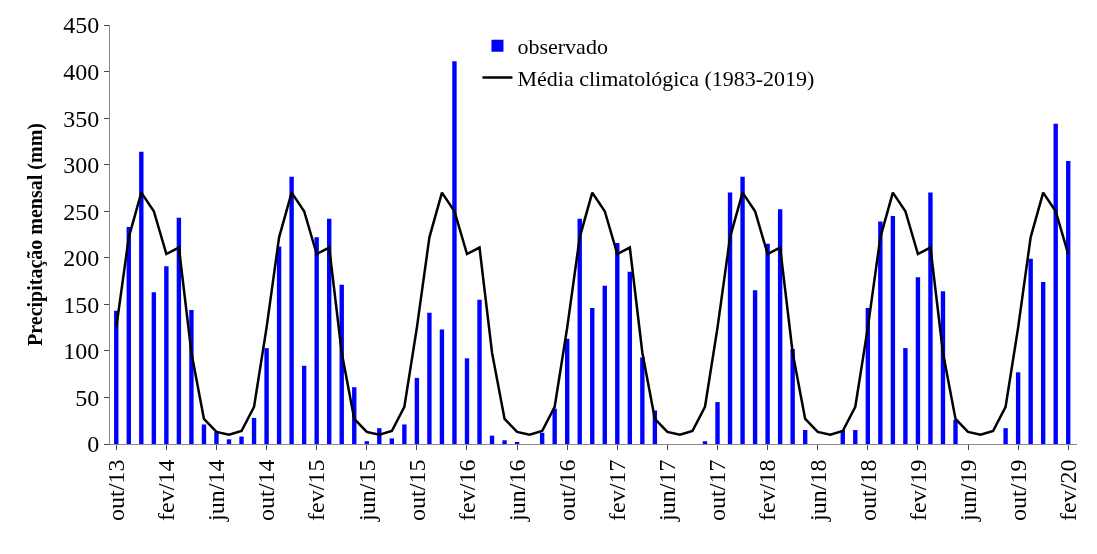  What do you see at coordinates (416, 490) in the screenshot?
I see `x-tick-label: out/15` at bounding box center [416, 490].